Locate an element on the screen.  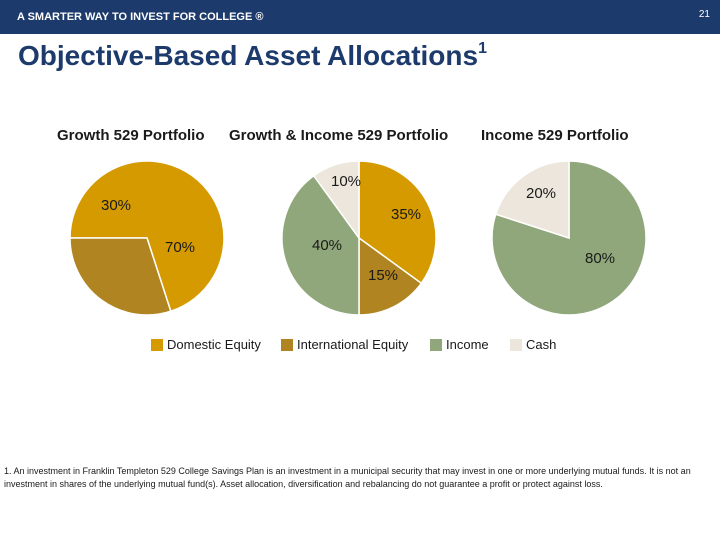
pie-label-1-domestic-equity: 70% is located at coordinates (180, 247).